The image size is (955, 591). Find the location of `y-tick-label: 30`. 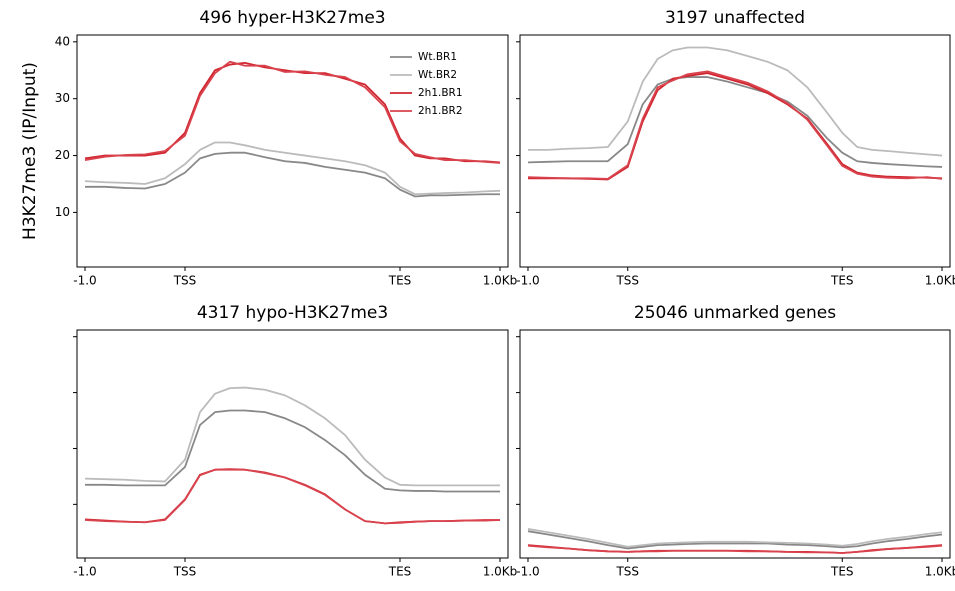

y-tick-label: 30 is located at coordinates (62, 98).